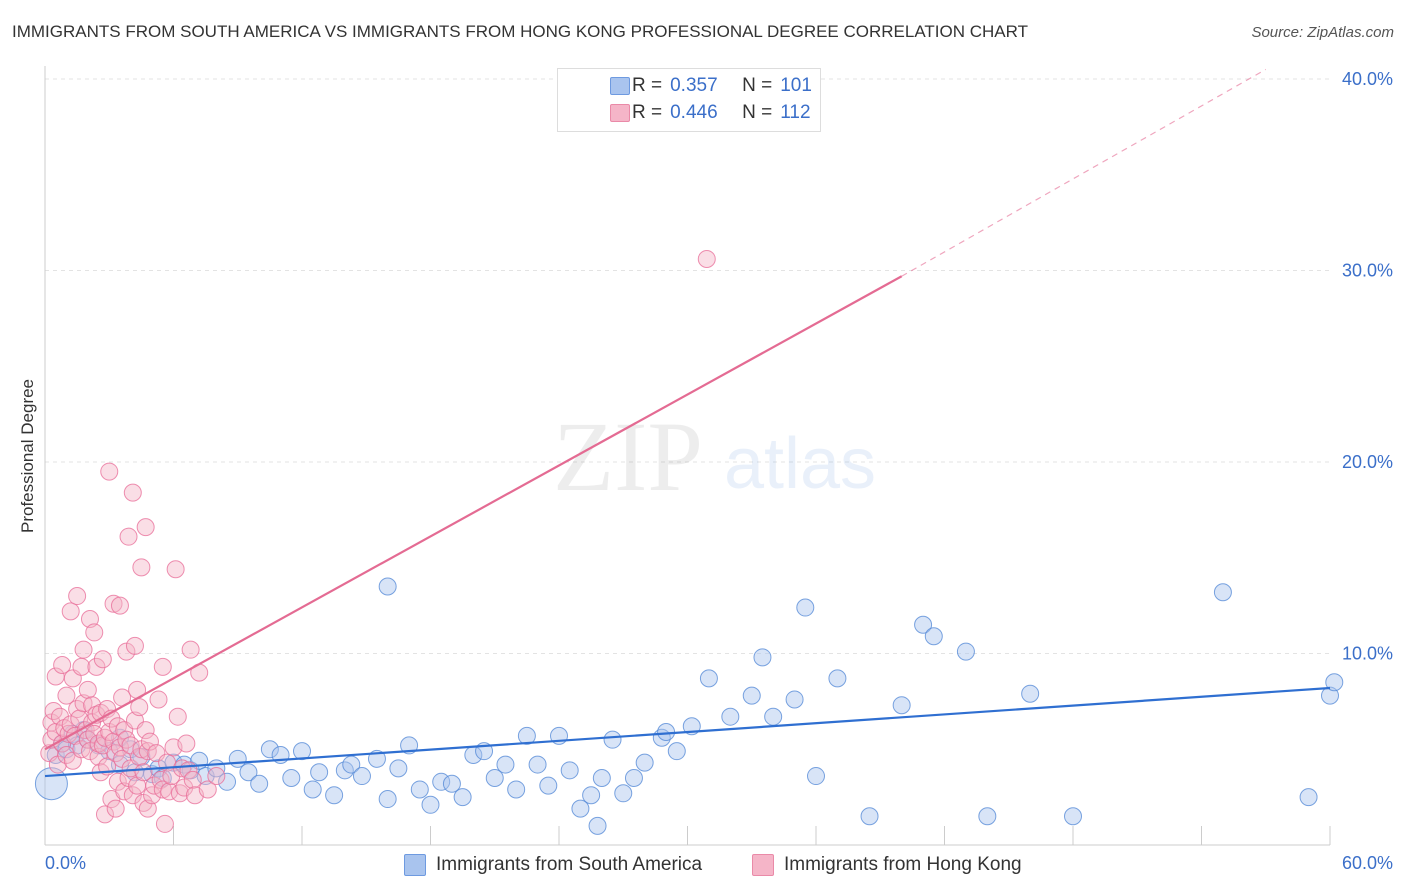 The width and height of the screenshot is (1406, 892). Describe the element at coordinates (714, 456) in the screenshot. I see `watermark: ZIP atlas` at that location.